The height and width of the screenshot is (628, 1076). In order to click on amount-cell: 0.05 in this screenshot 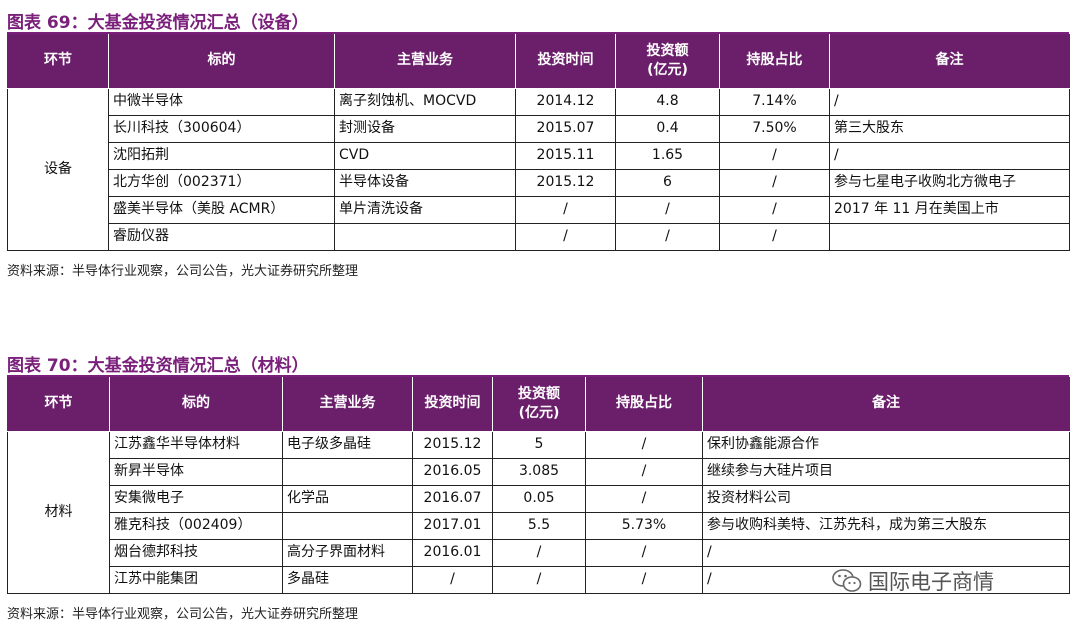, I will do `click(539, 498)`.